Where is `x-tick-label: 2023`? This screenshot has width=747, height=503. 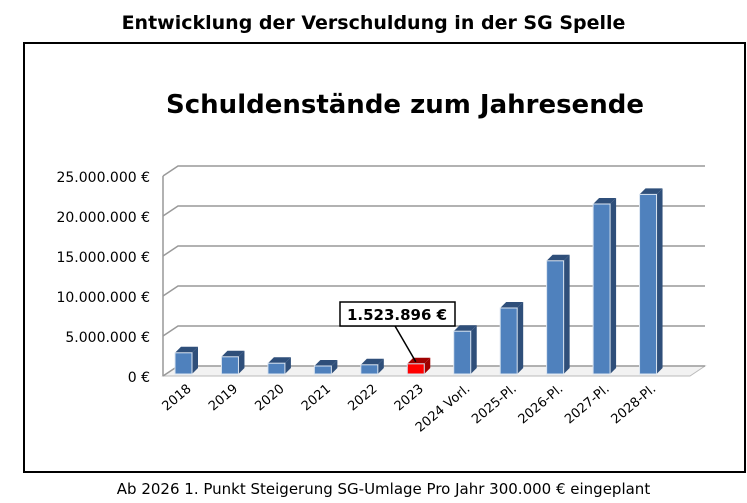
x-tick-label: 2023 is located at coordinates (409, 398).